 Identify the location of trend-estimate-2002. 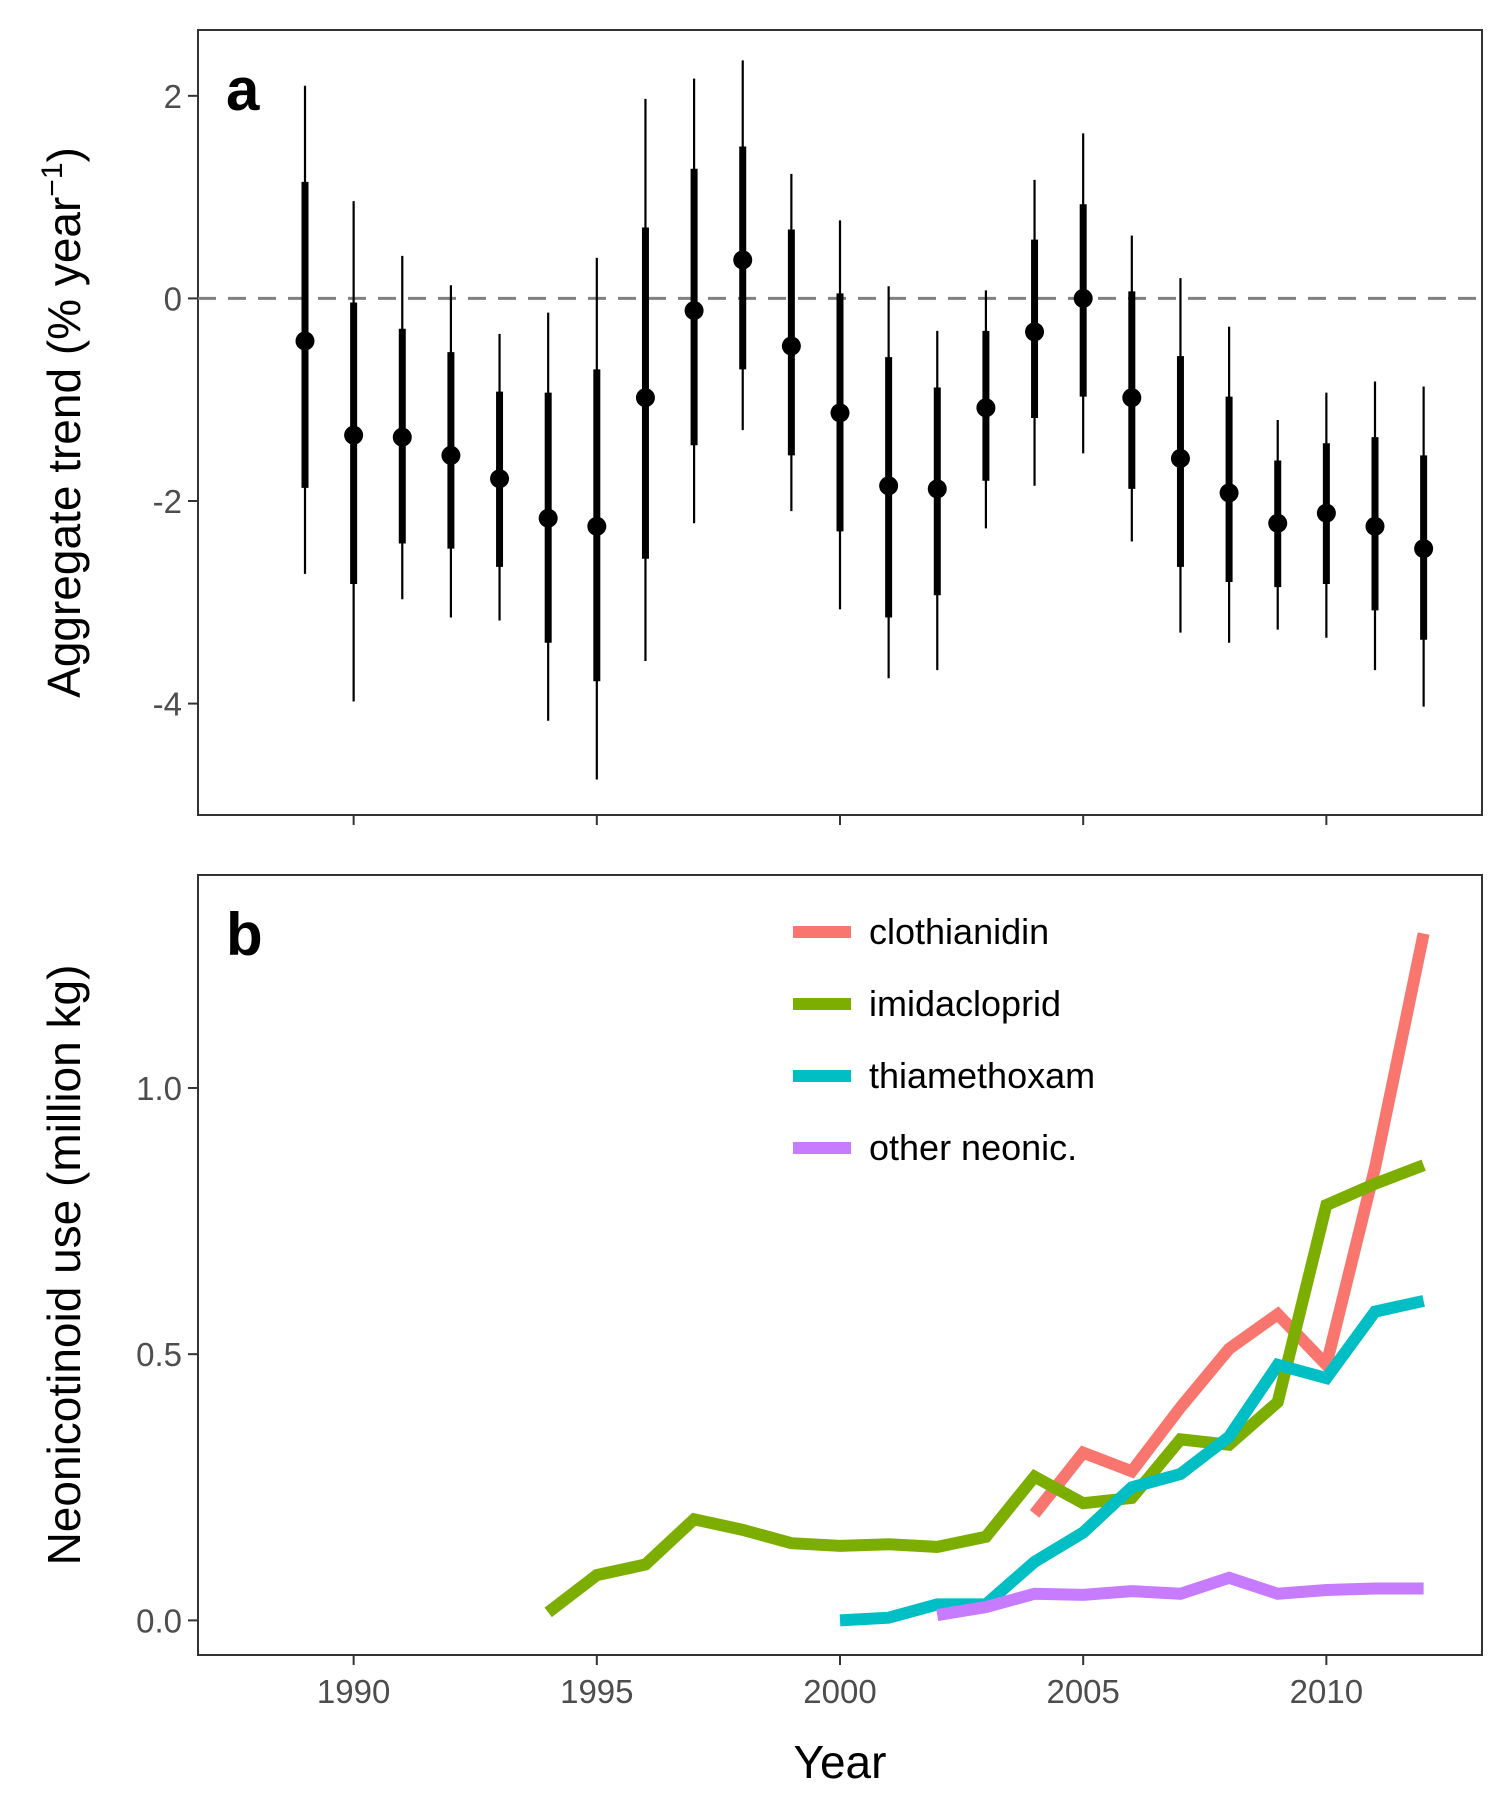
(937, 500).